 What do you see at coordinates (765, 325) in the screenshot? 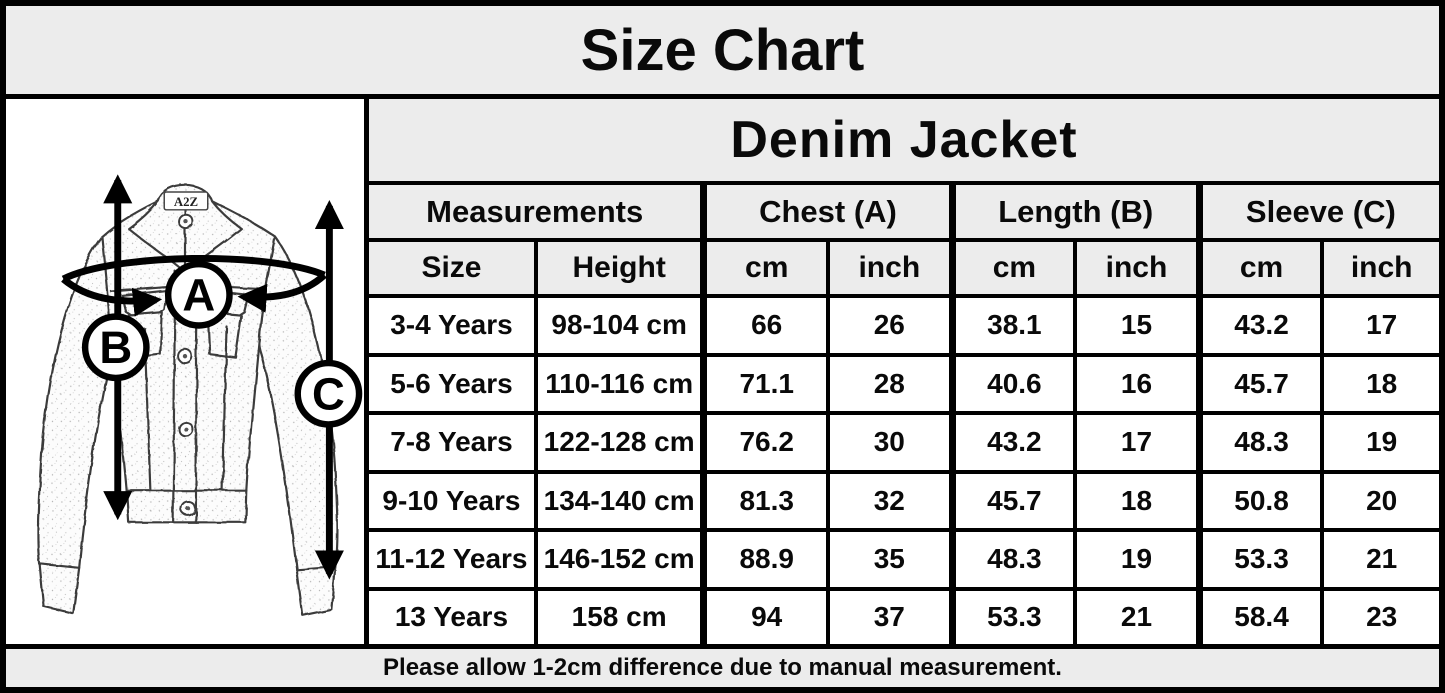
I see `cell-chest-cm: 66` at bounding box center [765, 325].